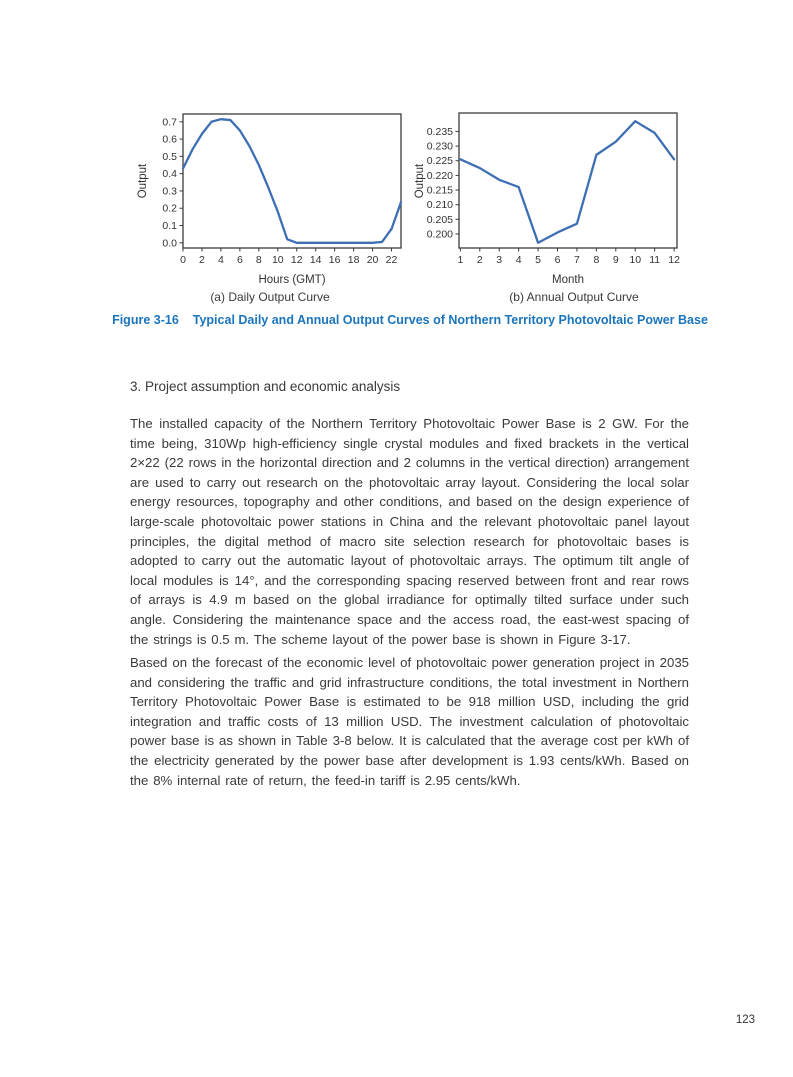 This screenshot has height=1077, width=793. What do you see at coordinates (169, 243) in the screenshot?
I see `svg-text: 0.0` at bounding box center [169, 243].